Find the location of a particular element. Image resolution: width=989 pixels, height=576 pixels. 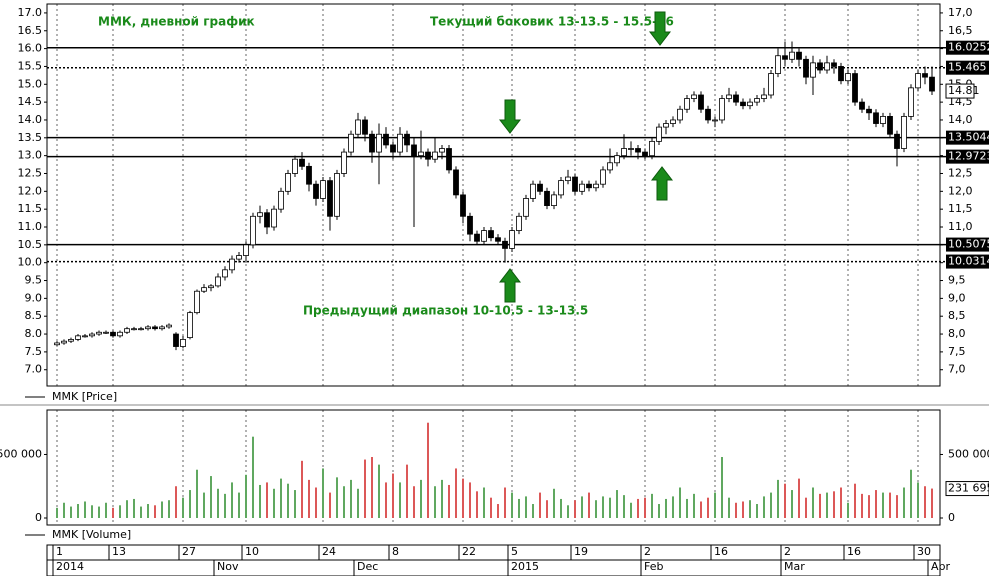

x-tick-label: 22 is located at coordinates (469, 551).